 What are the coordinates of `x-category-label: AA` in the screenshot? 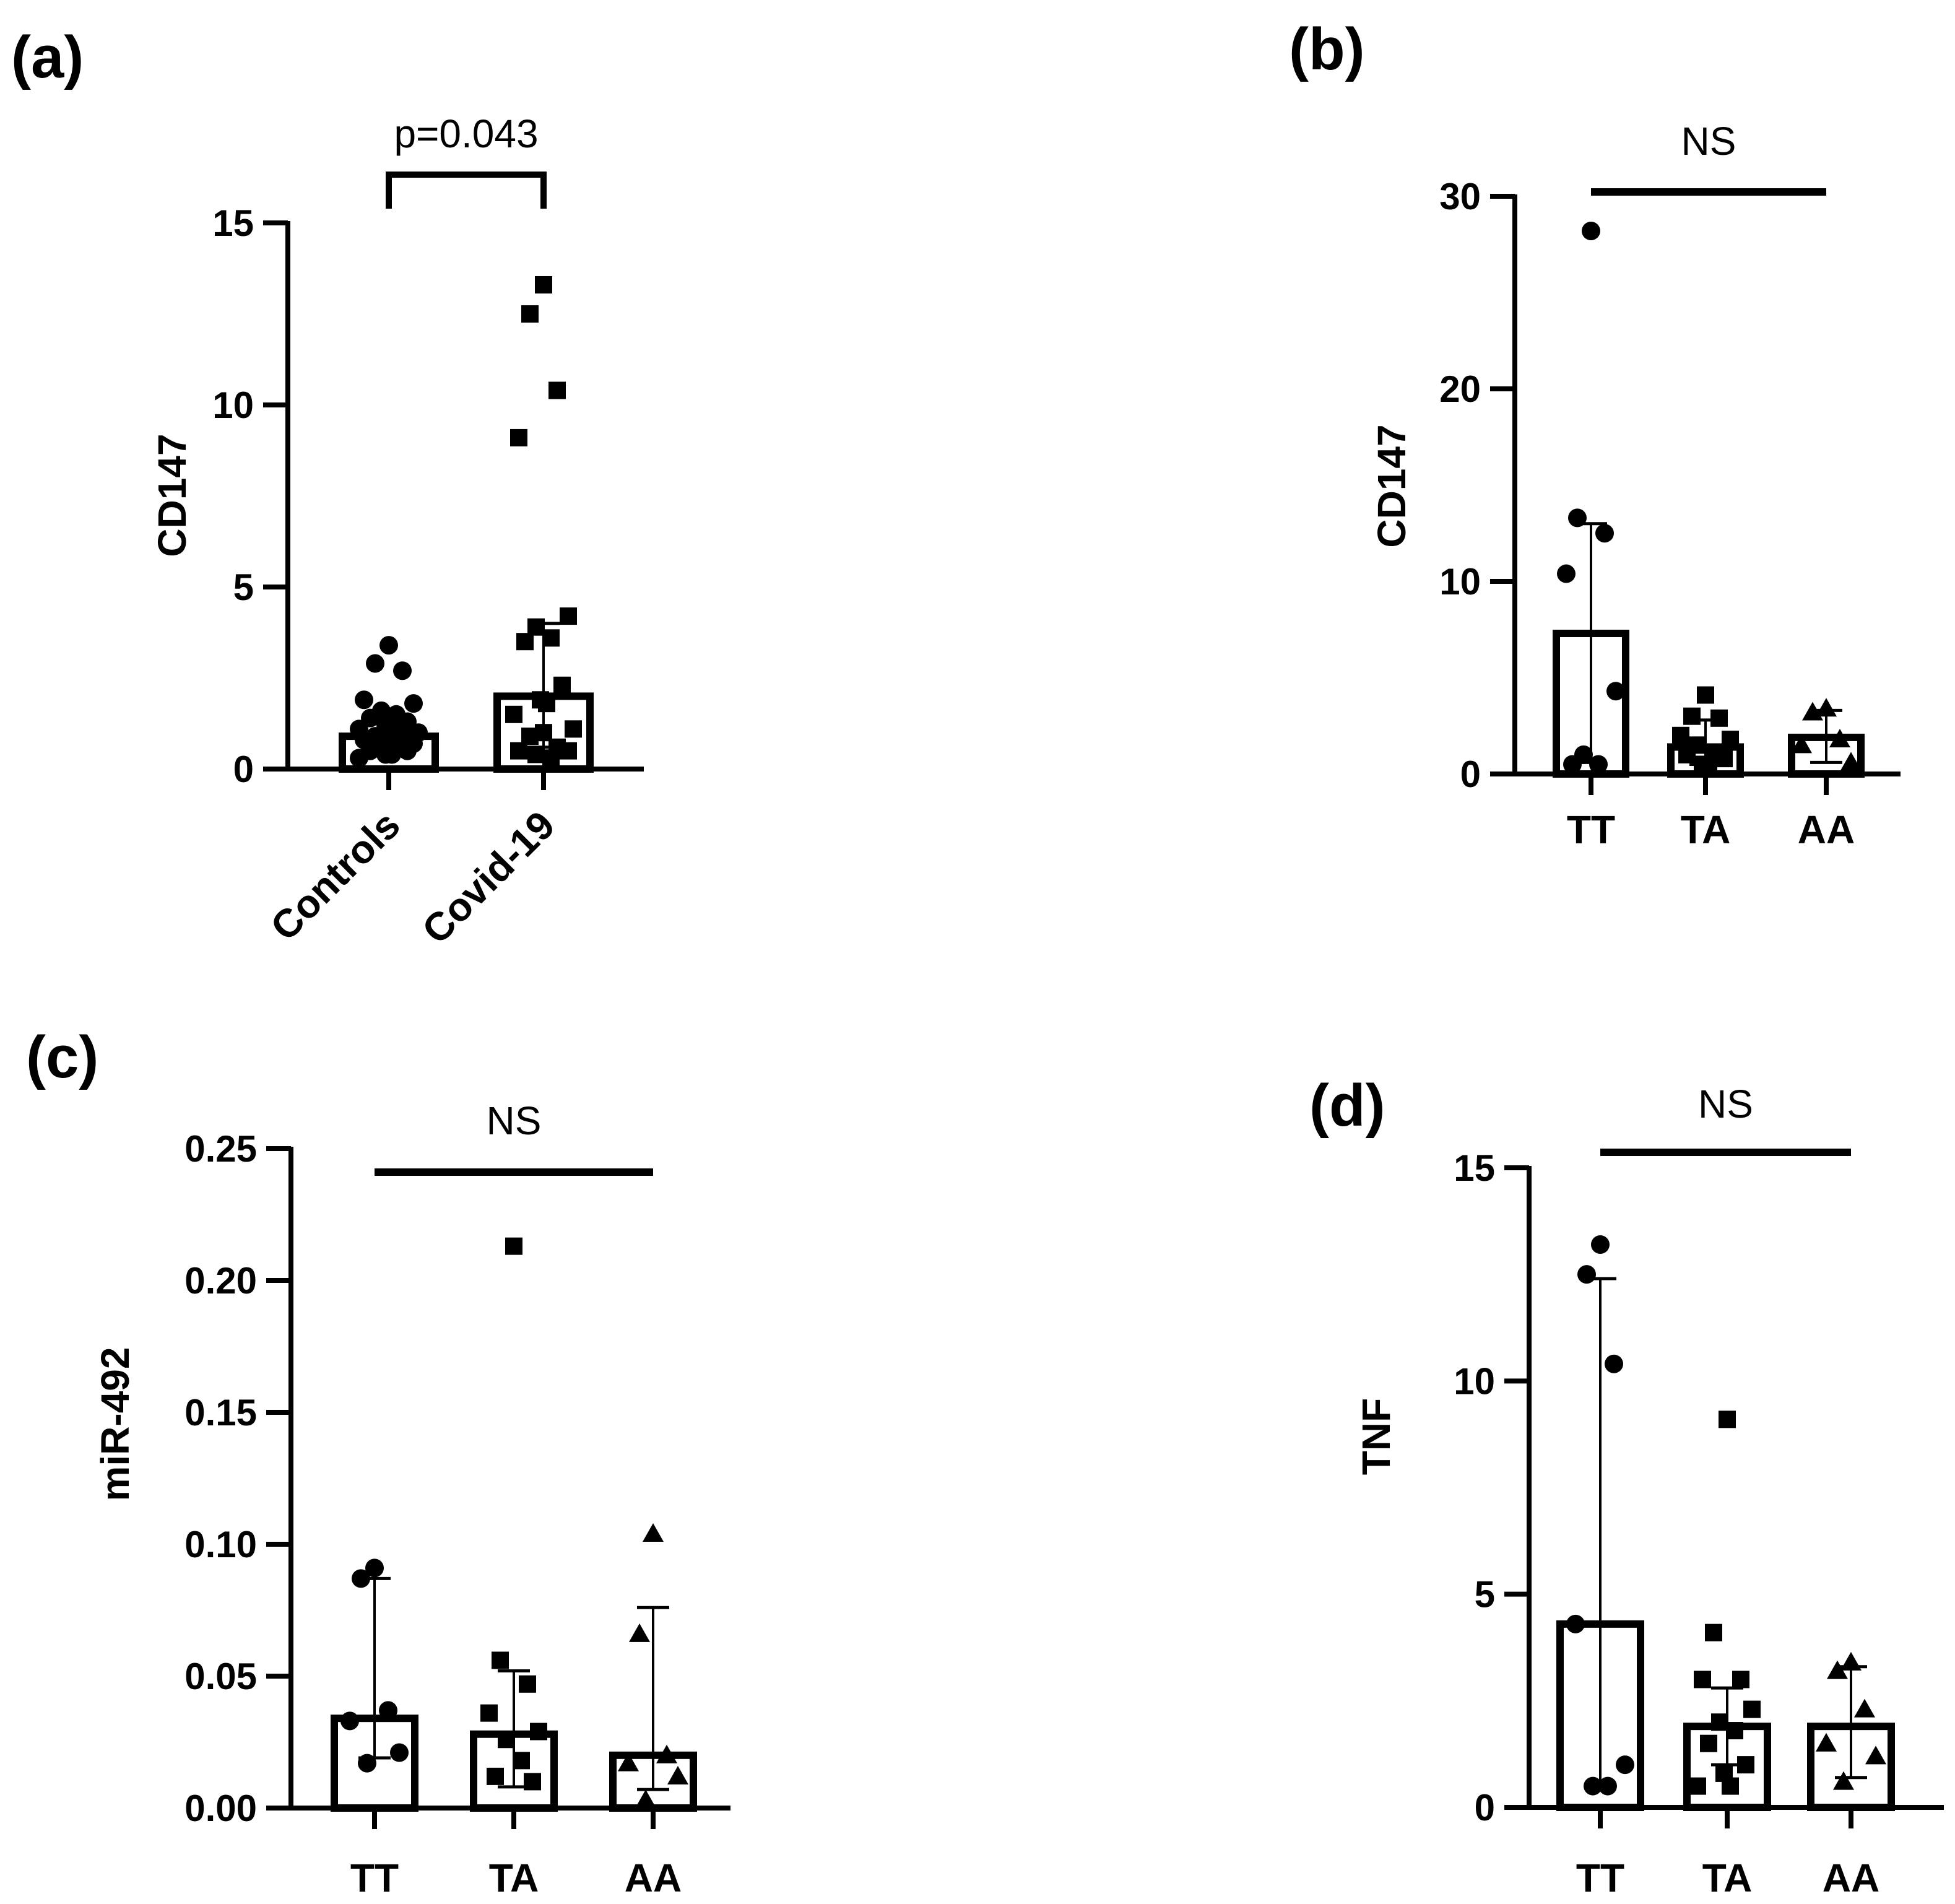 It's located at (1851, 1878).